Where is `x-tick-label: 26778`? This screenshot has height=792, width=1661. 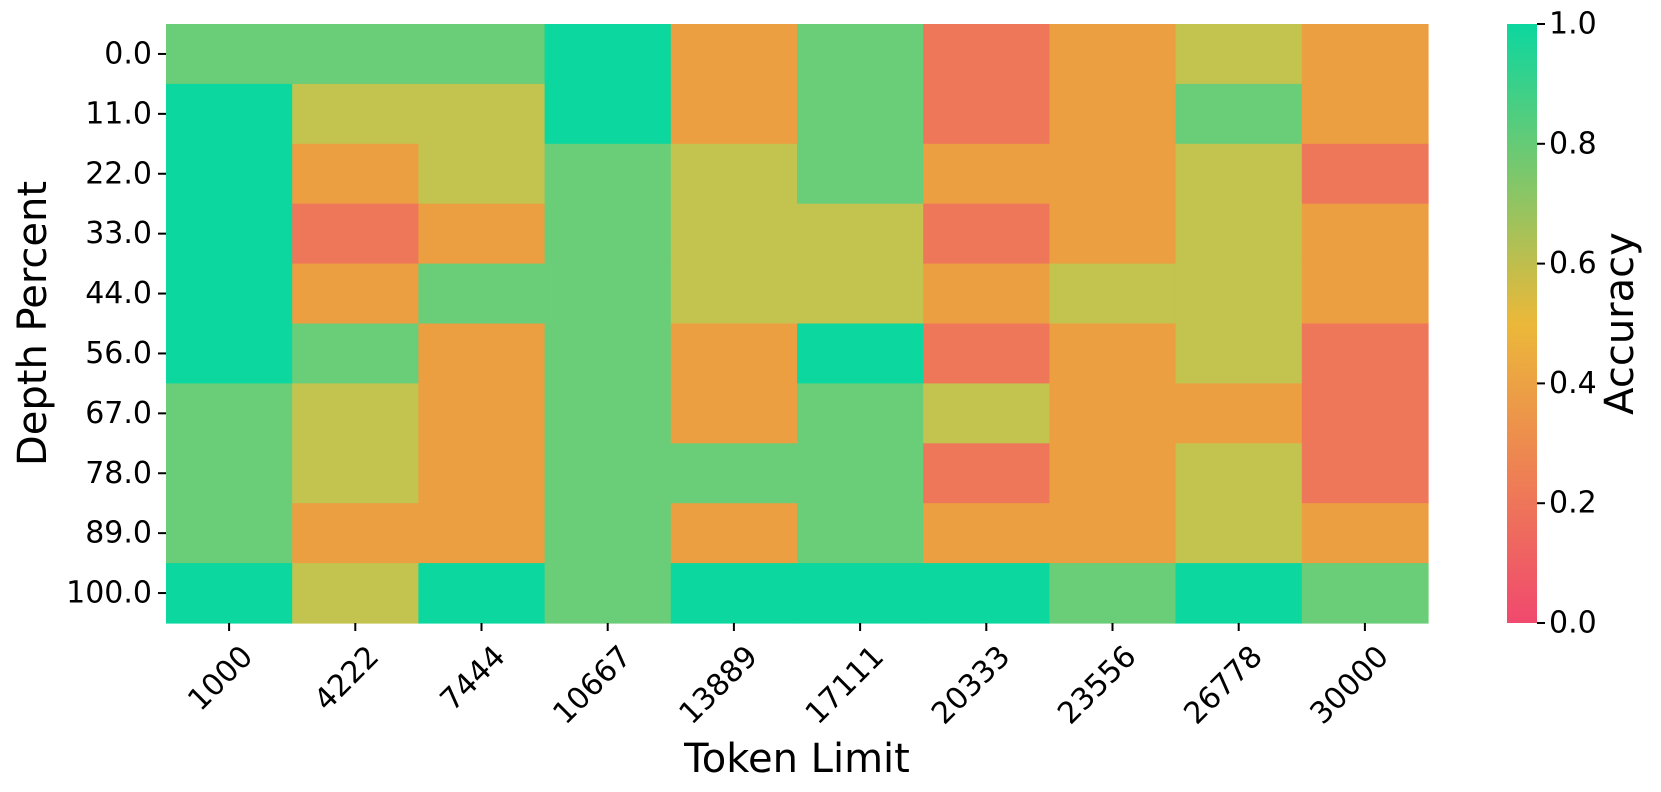
x-tick-label: 26778 is located at coordinates (1223, 685).